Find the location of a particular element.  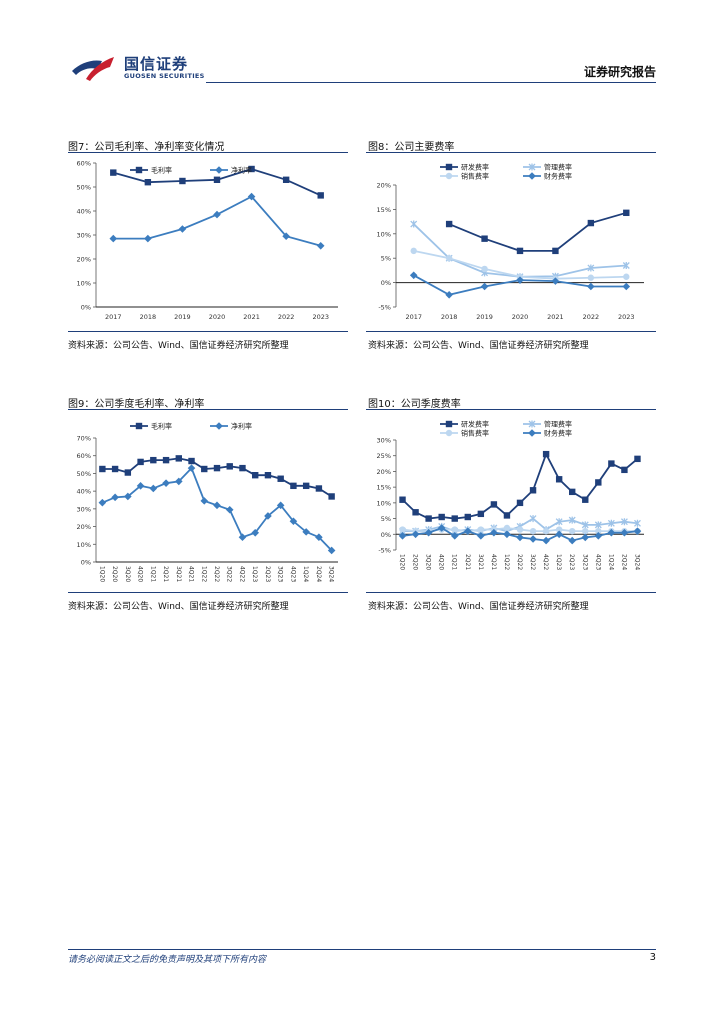

y-tick-label: 0% is located at coordinates (86, 308).